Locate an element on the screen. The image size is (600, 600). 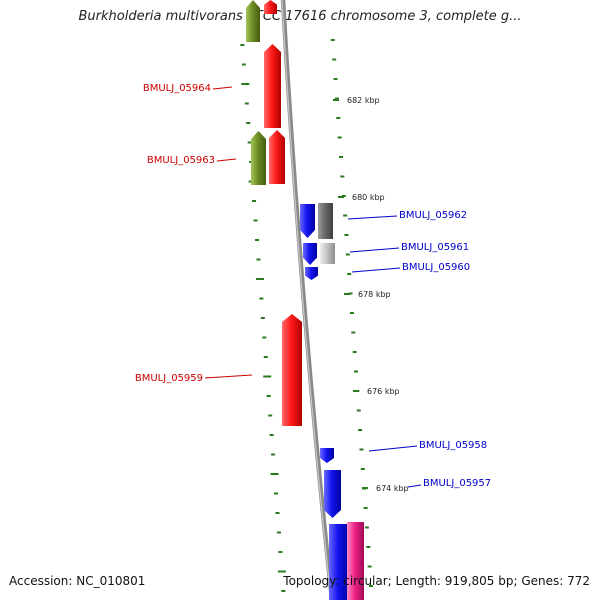
backbone-line is located at coordinates (307, 300).